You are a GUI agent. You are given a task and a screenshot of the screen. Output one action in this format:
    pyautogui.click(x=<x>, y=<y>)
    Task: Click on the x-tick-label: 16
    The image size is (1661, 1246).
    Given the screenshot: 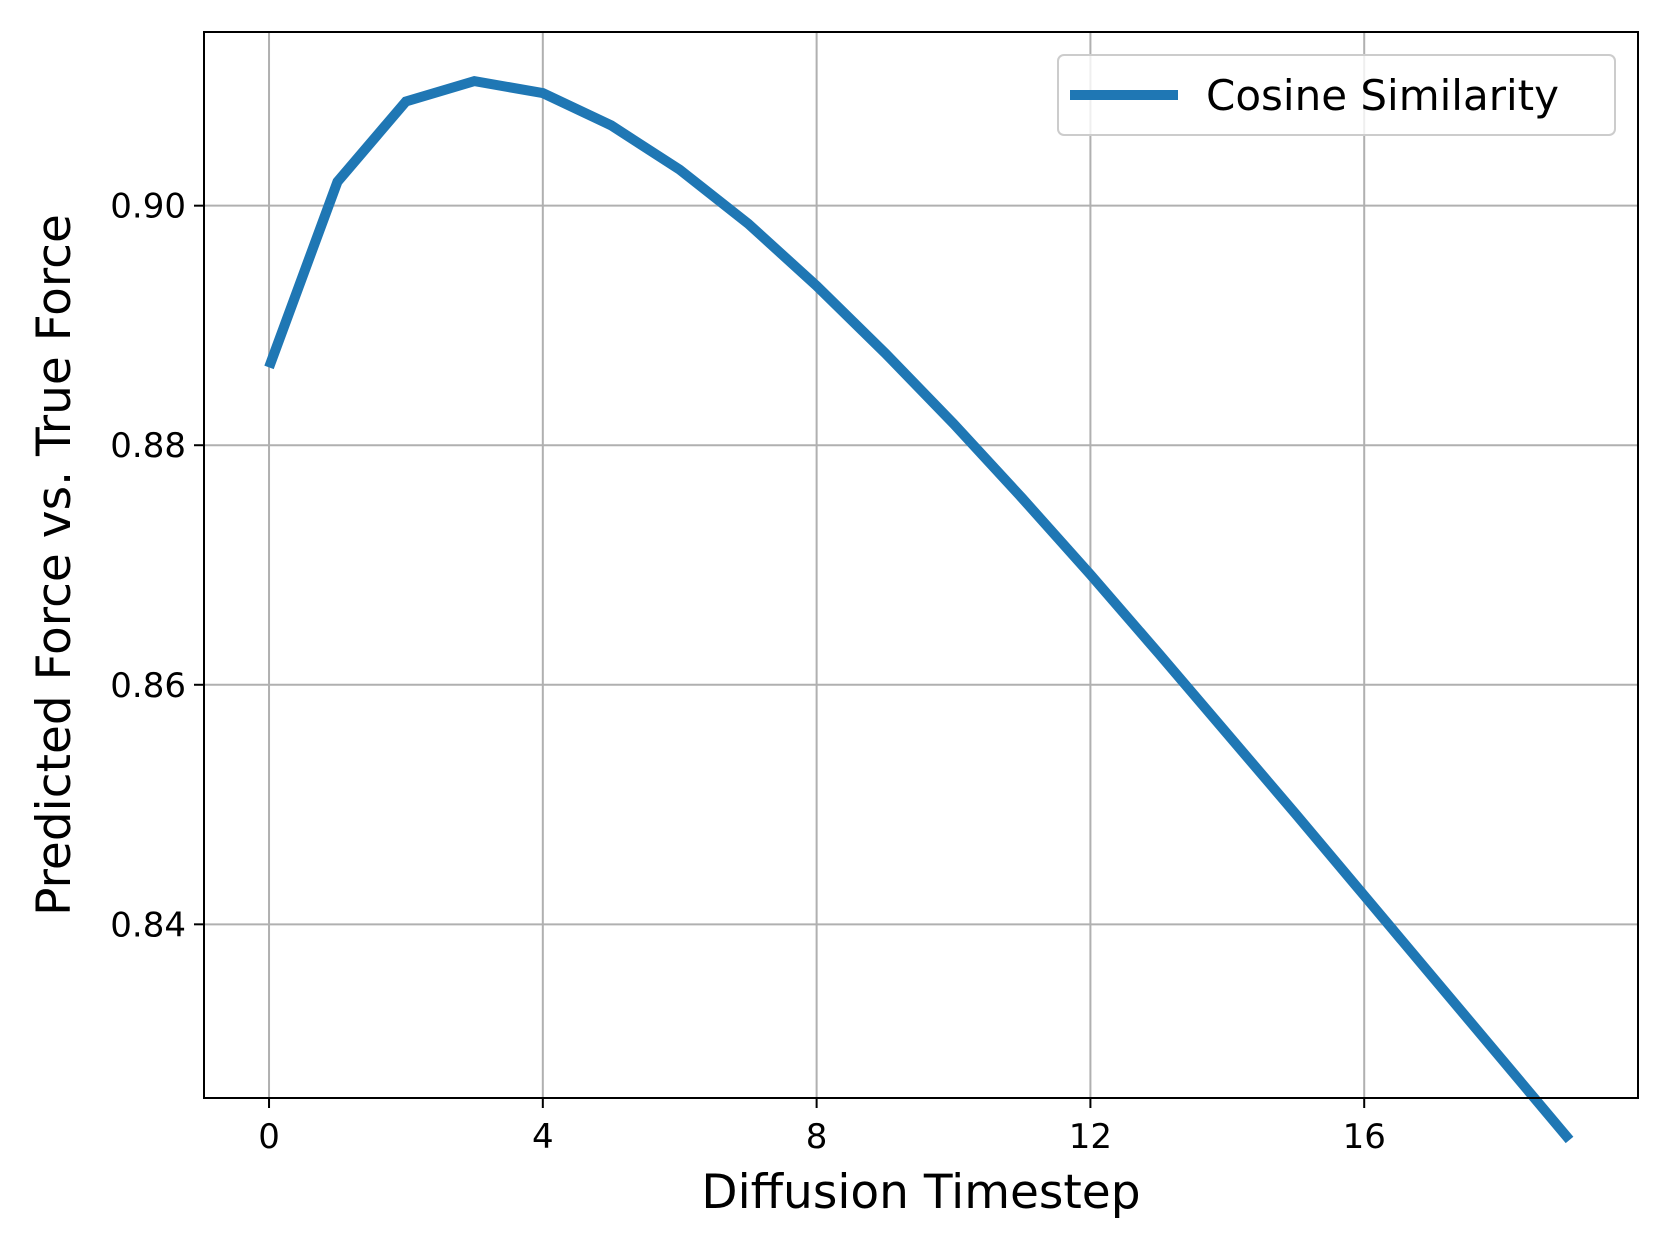 What is the action you would take?
    pyautogui.click(x=1364, y=1137)
    